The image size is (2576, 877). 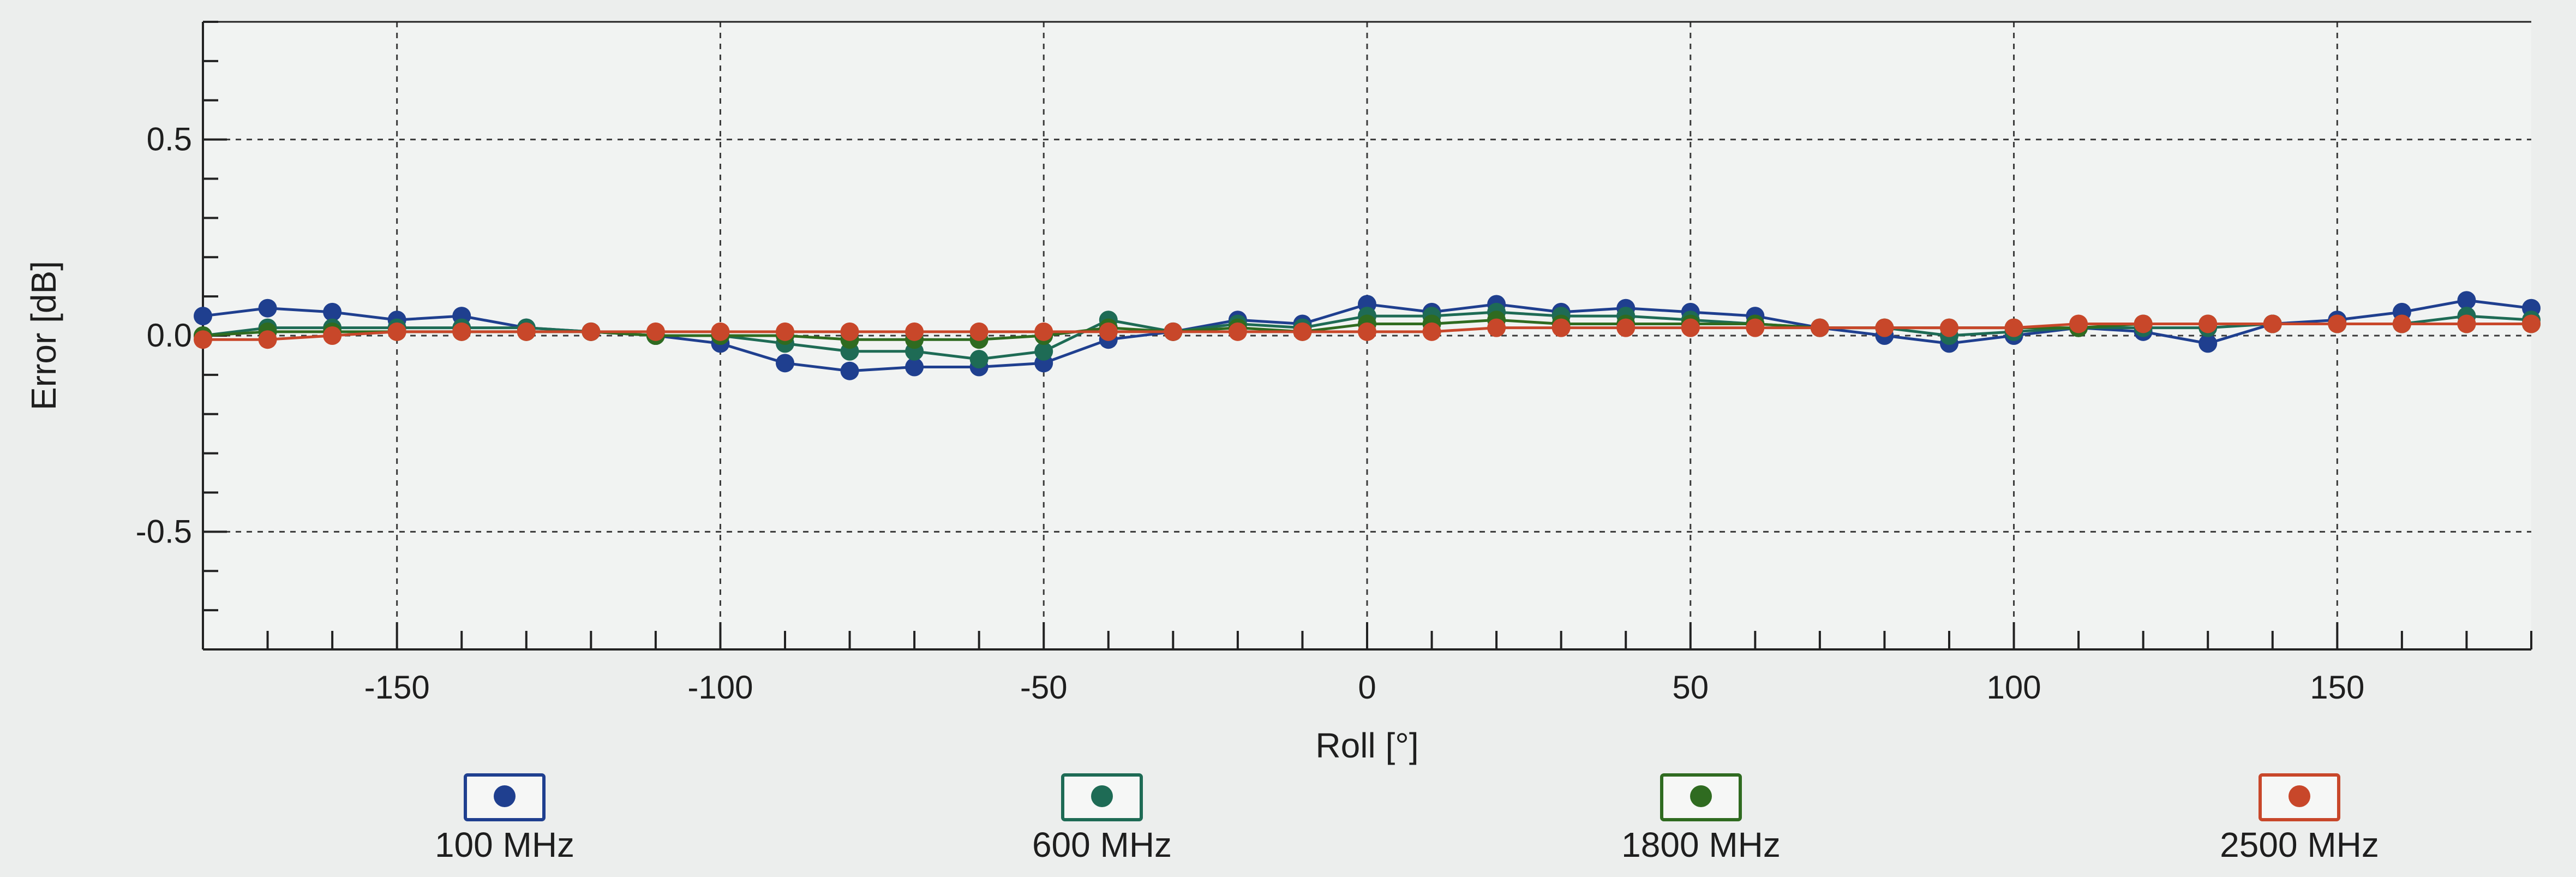 I want to click on x-tick-label: -100, so click(x=720, y=687).